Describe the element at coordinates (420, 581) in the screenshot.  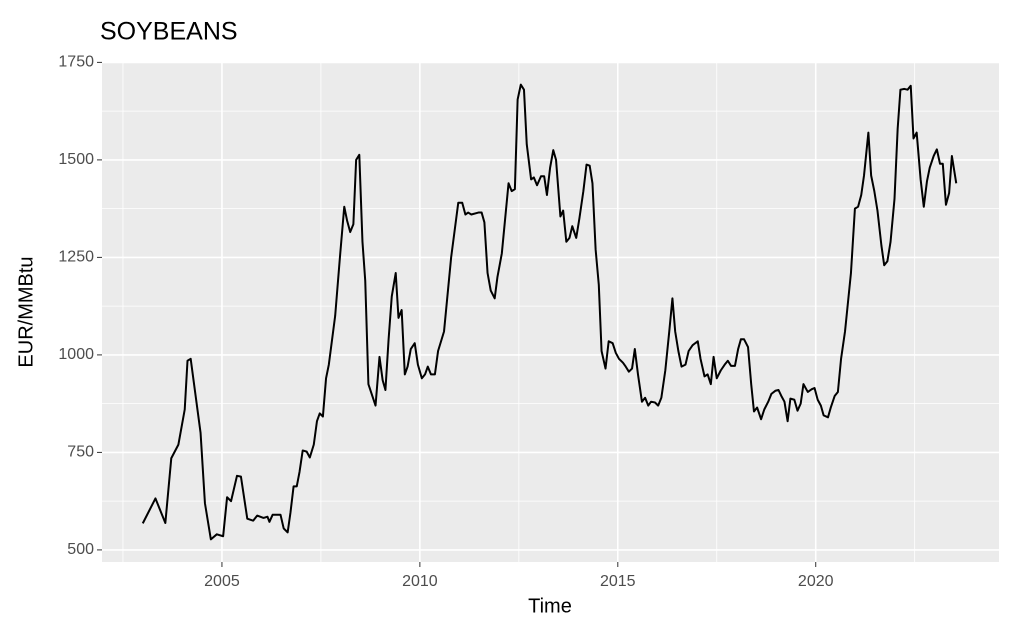
I see `x-tick-label: 2010` at that location.